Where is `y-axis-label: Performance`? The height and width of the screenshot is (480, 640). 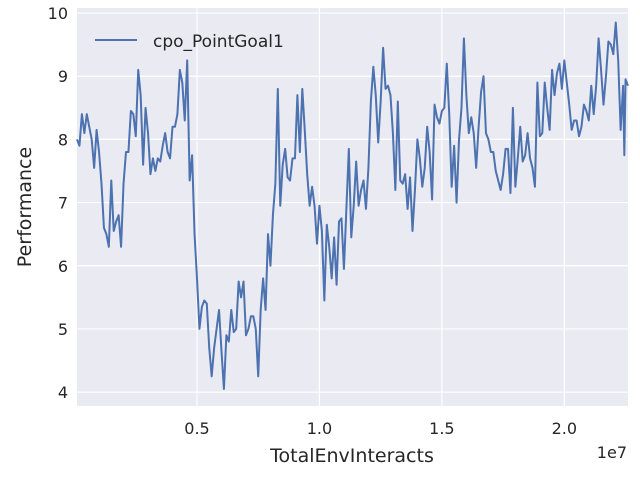 y-axis-label: Performance is located at coordinates (25, 207).